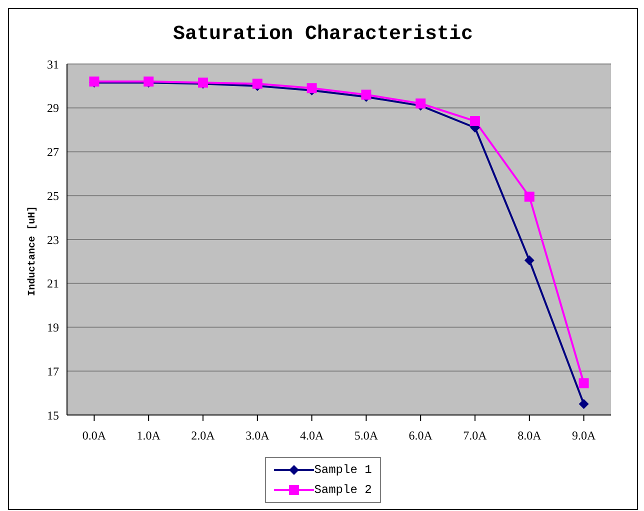  Describe the element at coordinates (53, 415) in the screenshot. I see `y-tick-label: 15` at that location.